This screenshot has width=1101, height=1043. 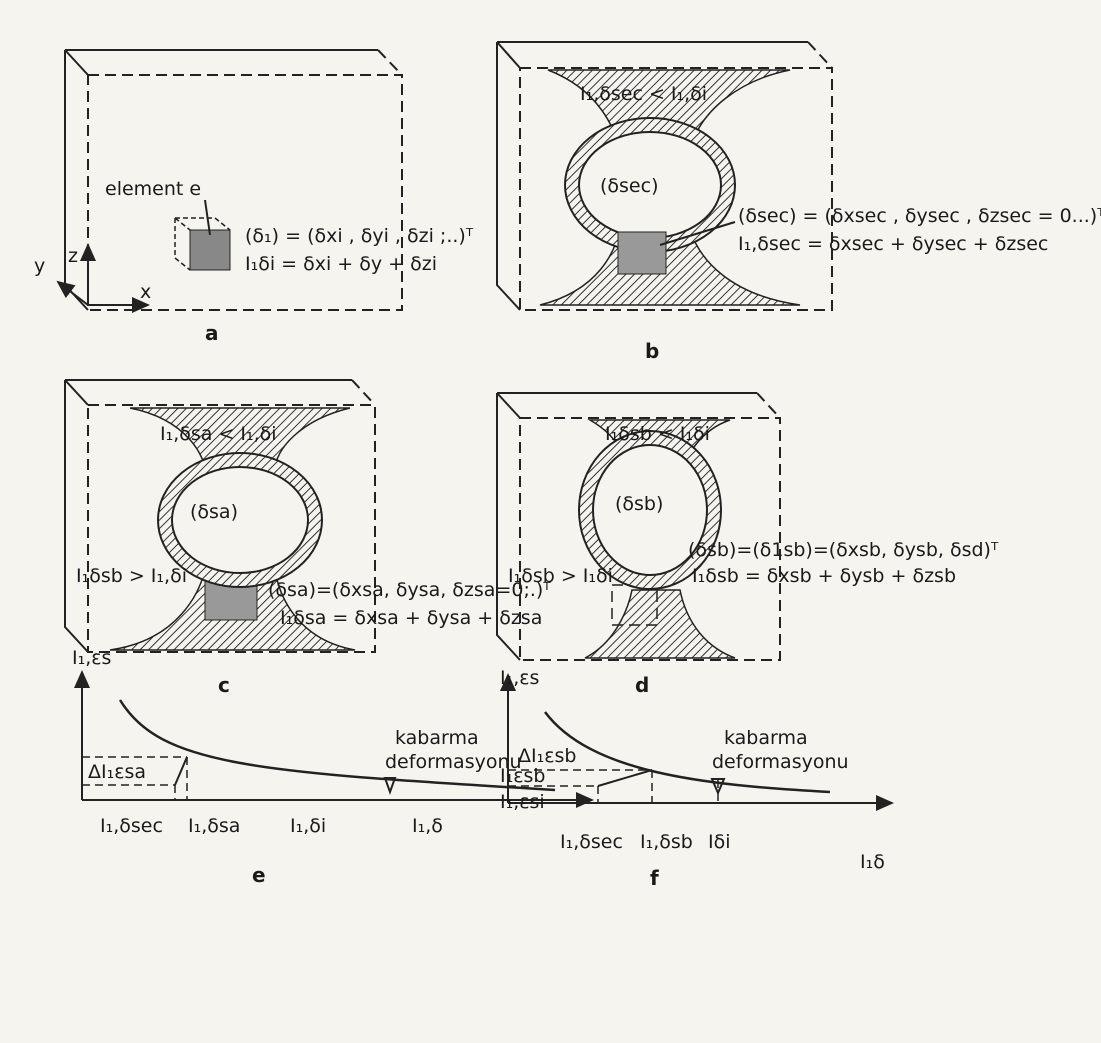 I want to click on caption: e, so click(x=259, y=875).